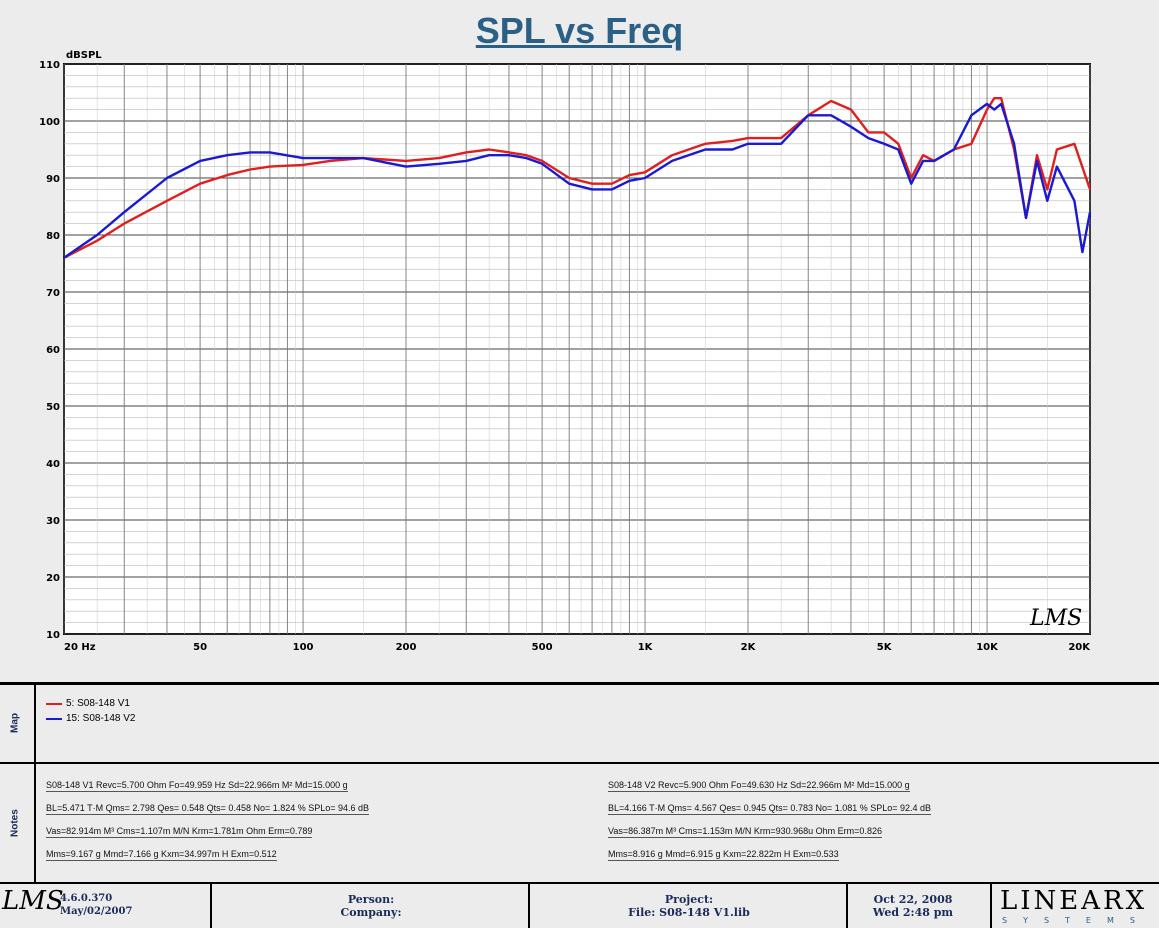 The image size is (1159, 928). I want to click on date-label: Oct 22, 2008, so click(913, 899).